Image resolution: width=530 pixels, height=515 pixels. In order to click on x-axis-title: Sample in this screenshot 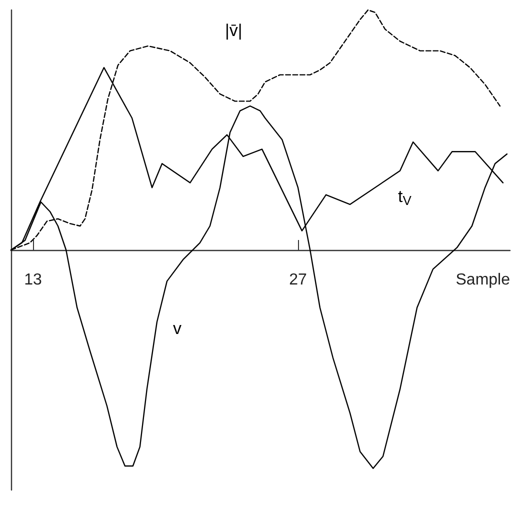, I will do `click(483, 280)`.